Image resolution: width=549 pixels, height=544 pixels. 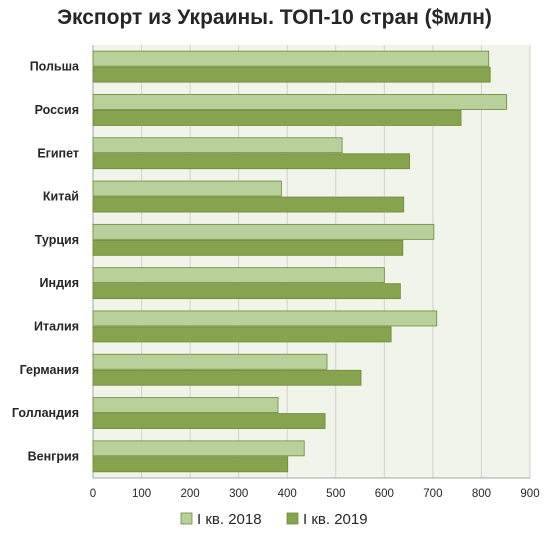 I want to click on category-label-6: Италия, so click(x=56, y=326).